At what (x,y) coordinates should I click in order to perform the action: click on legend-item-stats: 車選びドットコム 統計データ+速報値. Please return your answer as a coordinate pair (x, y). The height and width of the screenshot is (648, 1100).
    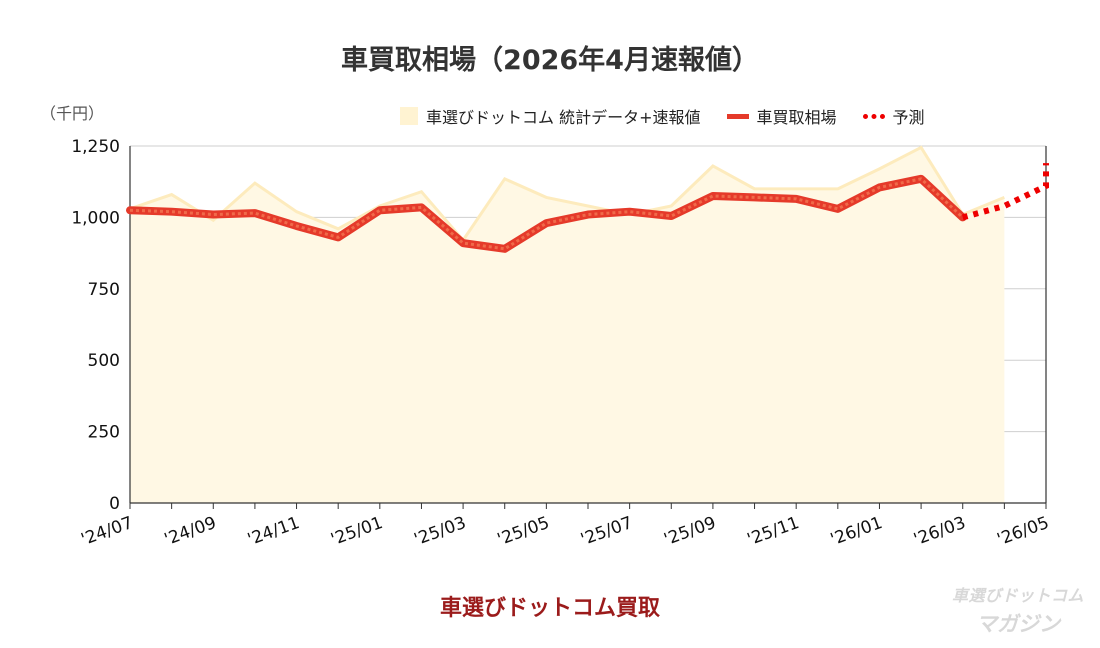
    Looking at the image, I should click on (550, 116).